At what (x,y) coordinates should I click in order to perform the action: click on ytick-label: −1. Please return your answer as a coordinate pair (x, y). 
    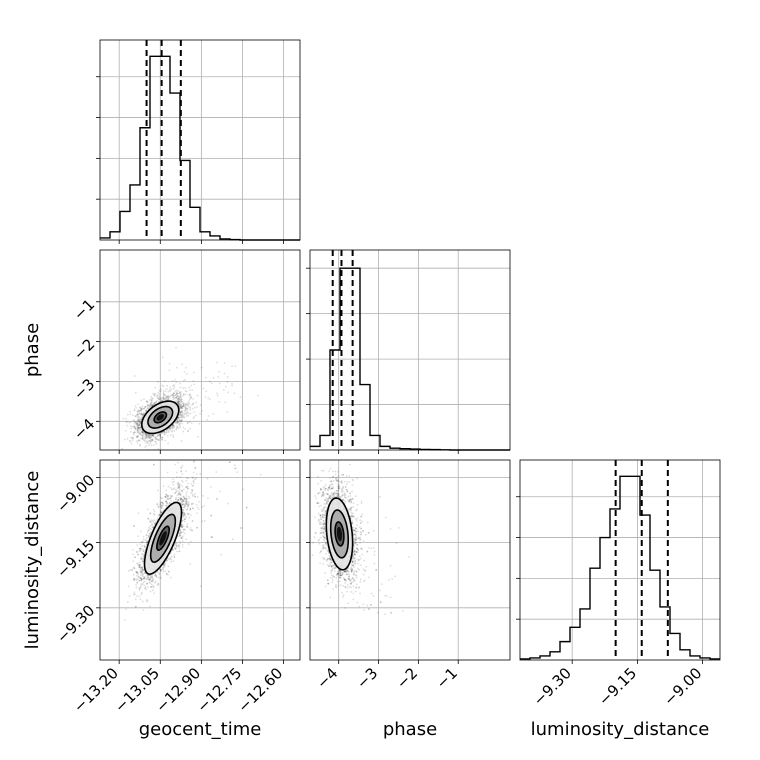
    Looking at the image, I should click on (84, 309).